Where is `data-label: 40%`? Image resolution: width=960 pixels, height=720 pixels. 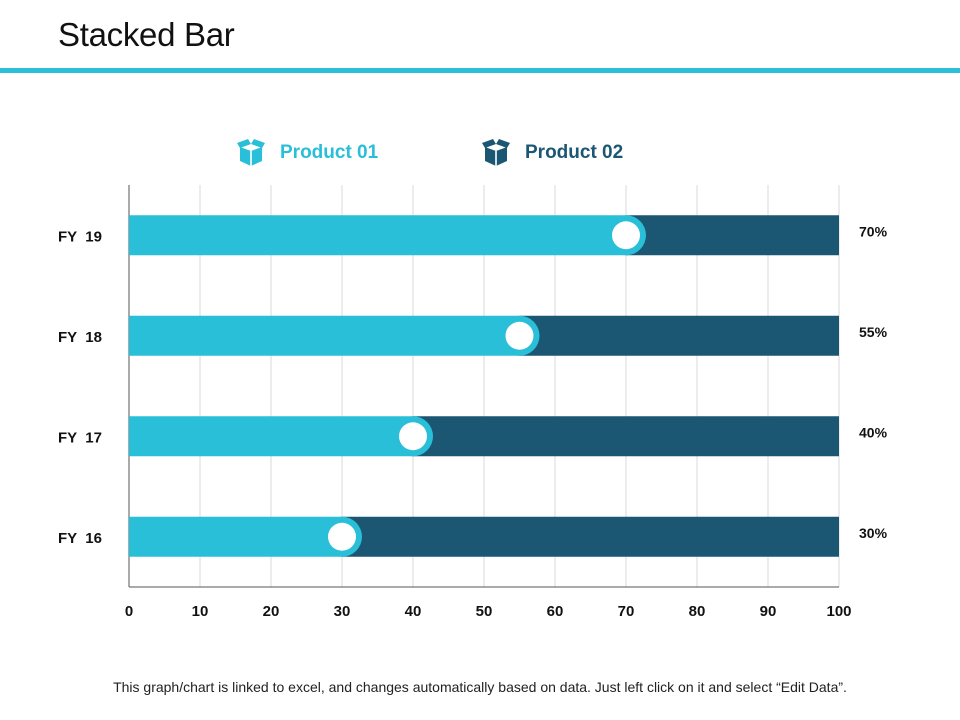
data-label: 40% is located at coordinates (873, 432).